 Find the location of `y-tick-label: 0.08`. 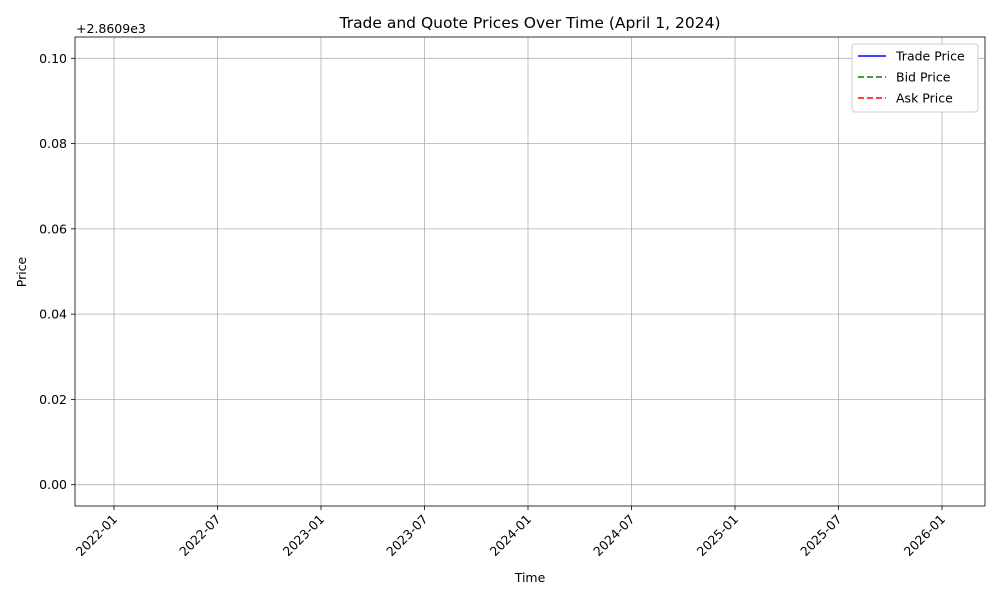

y-tick-label: 0.08 is located at coordinates (53, 143).